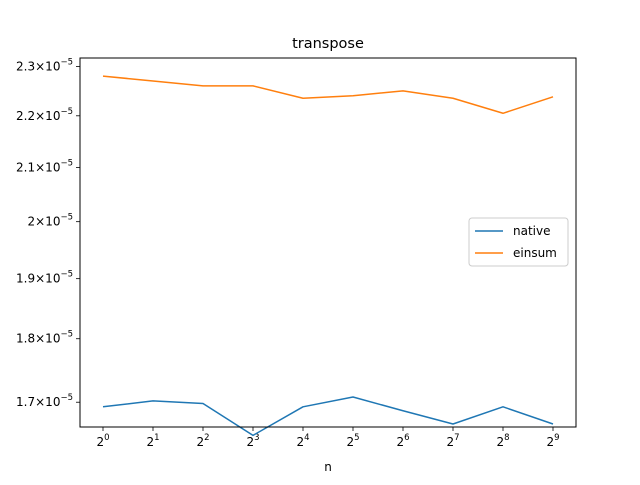 Image resolution: width=640 pixels, height=485 pixels. I want to click on x-tick-label: 25, so click(352, 441).